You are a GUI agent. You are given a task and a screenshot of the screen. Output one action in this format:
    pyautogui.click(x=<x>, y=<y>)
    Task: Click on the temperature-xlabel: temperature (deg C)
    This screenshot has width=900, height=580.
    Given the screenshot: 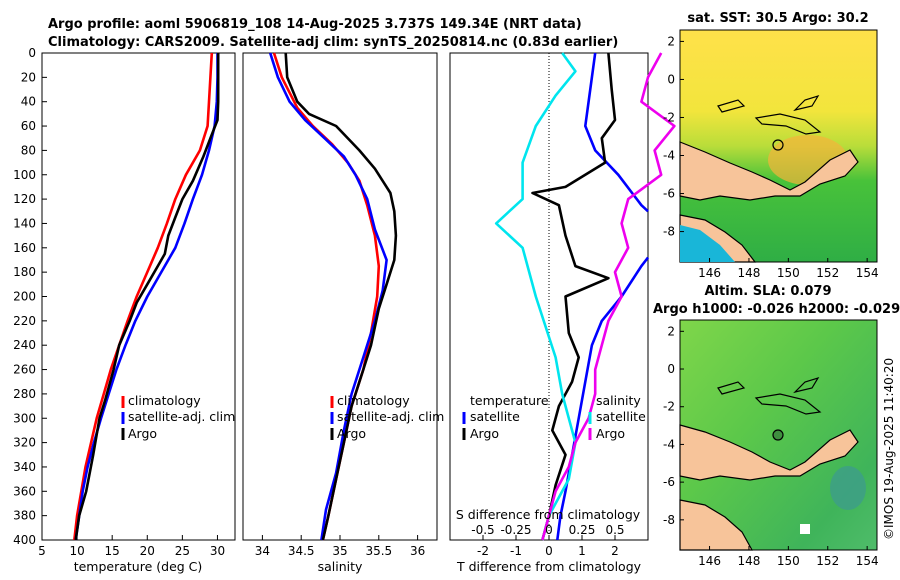 What is the action you would take?
    pyautogui.click(x=138, y=566)
    